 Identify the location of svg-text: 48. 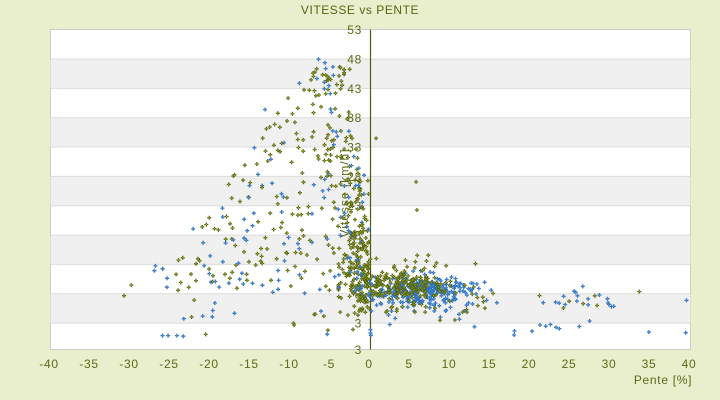
(354, 60).